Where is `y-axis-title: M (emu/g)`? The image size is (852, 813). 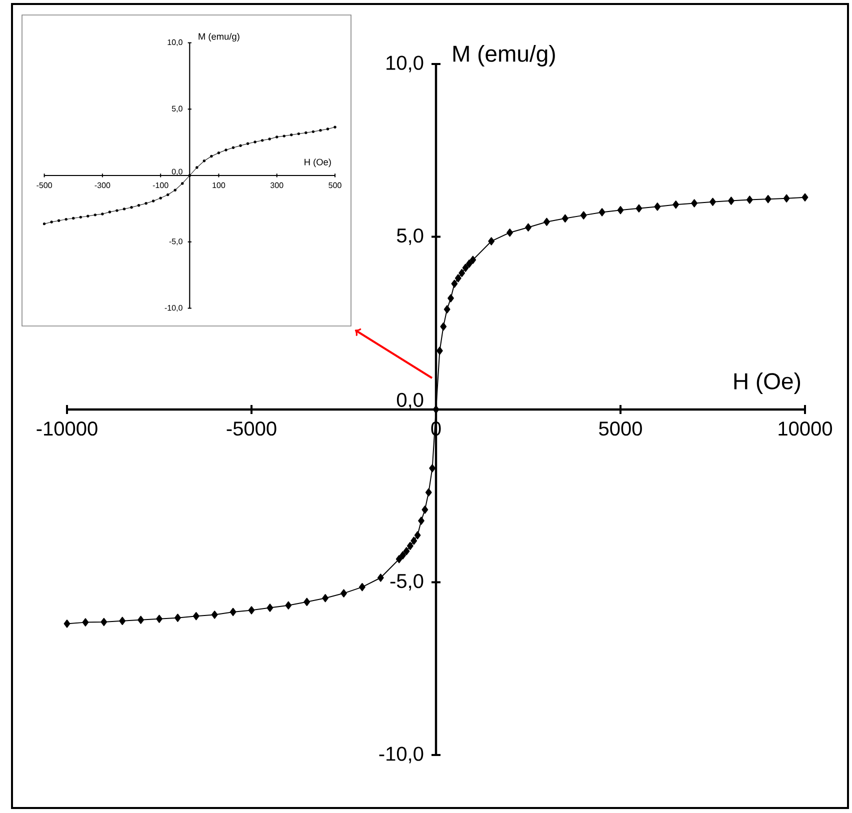
y-axis-title: M (emu/g) is located at coordinates (219, 37).